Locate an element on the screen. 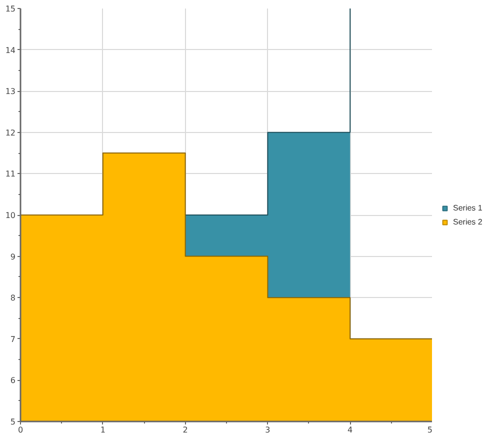  y-tick-label: 8 is located at coordinates (13, 298).